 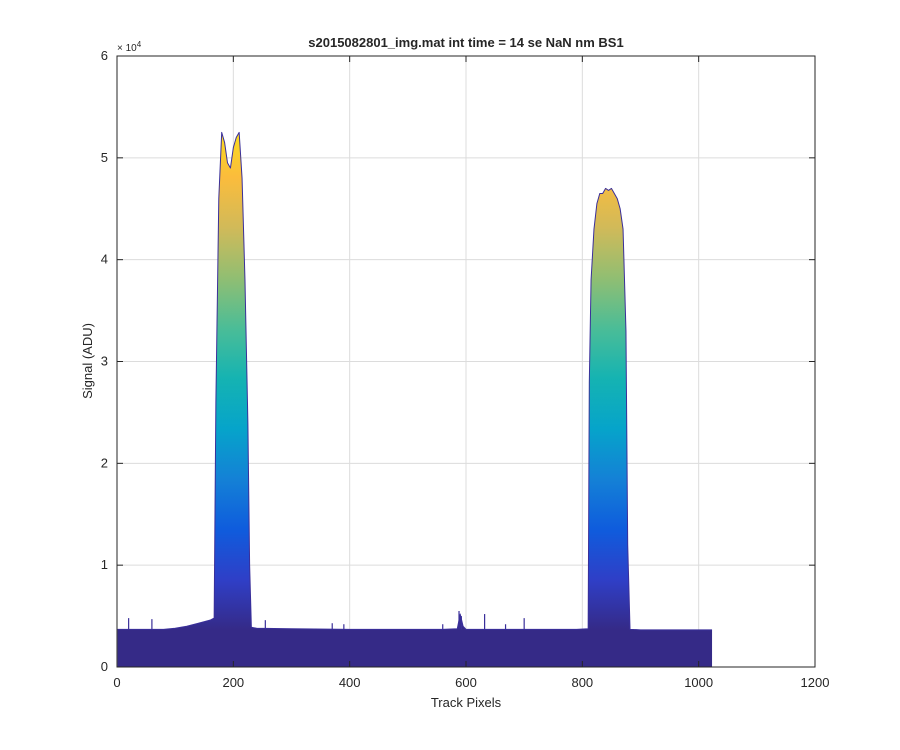 I want to click on y-exponent-power: 4, so click(x=139, y=44).